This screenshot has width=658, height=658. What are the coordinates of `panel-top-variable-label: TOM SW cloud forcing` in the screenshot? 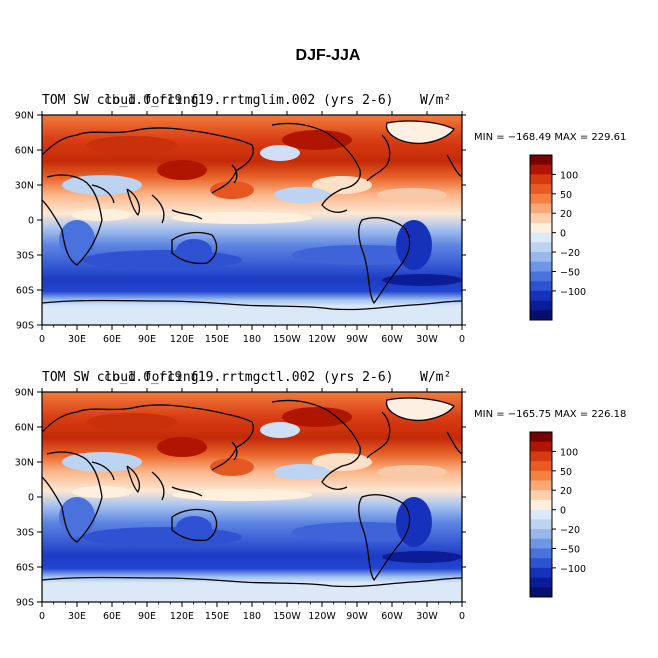 It's located at (120, 100).